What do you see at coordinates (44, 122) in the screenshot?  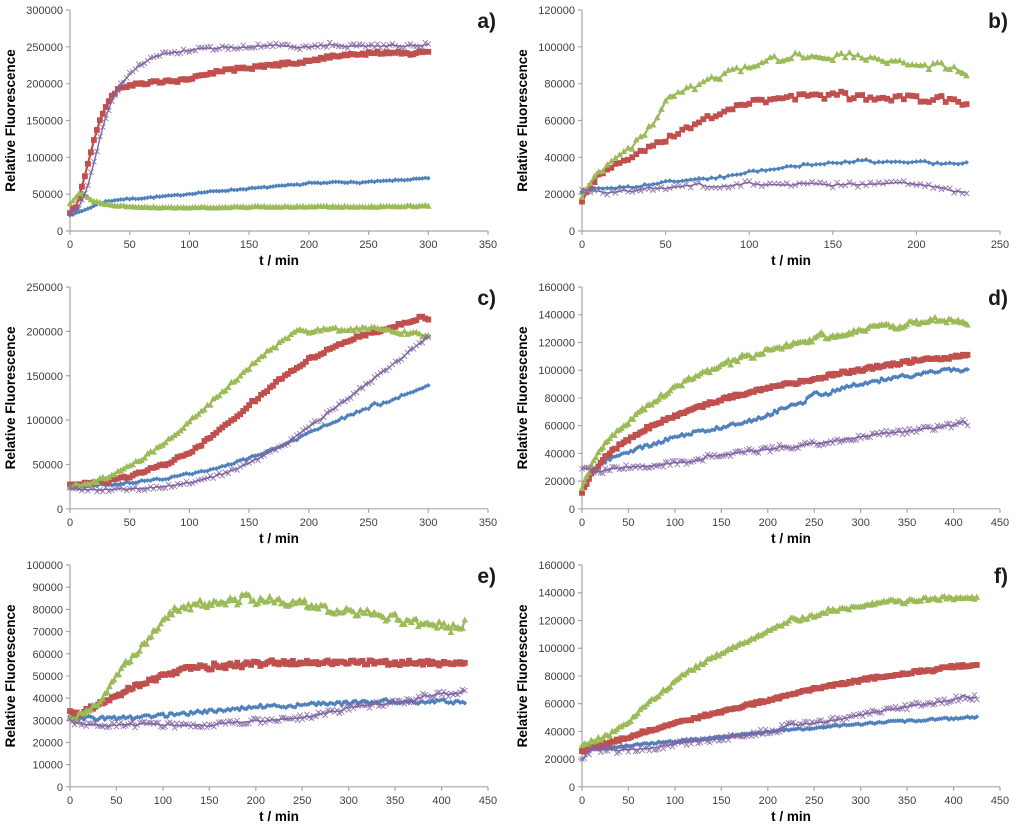 I see `svg-text: 150000` at bounding box center [44, 122].